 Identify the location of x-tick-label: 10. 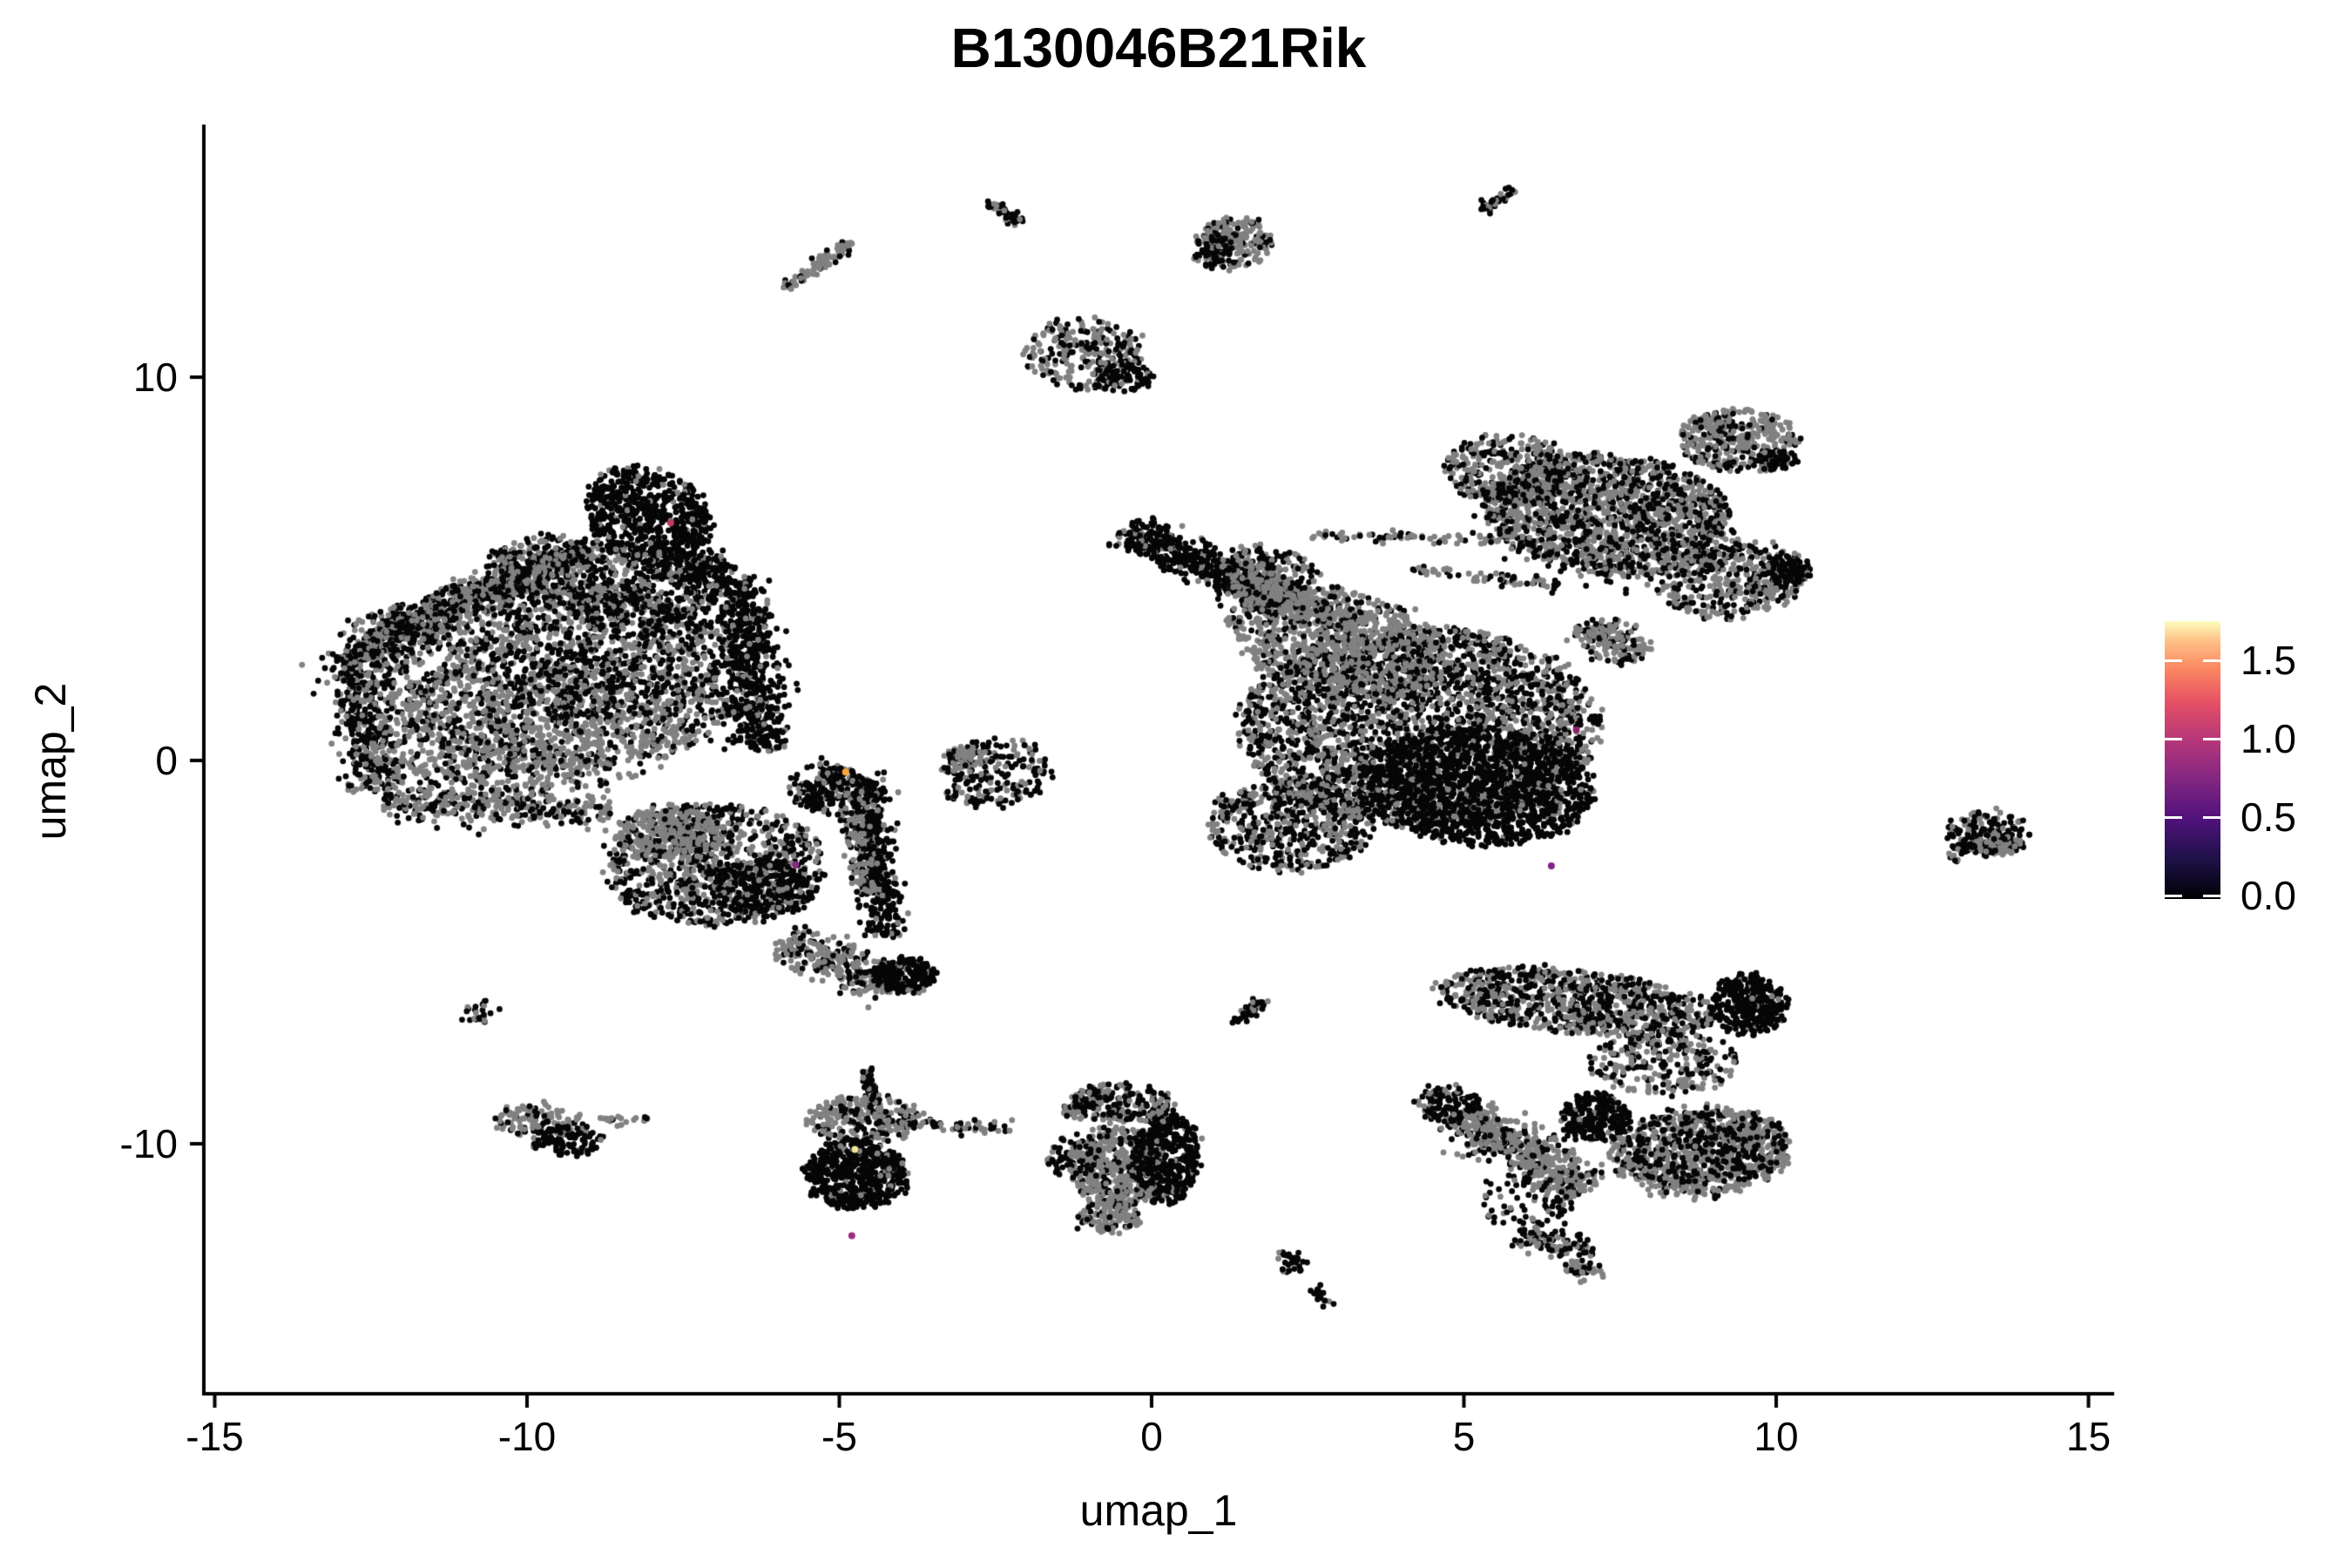
(1776, 1437).